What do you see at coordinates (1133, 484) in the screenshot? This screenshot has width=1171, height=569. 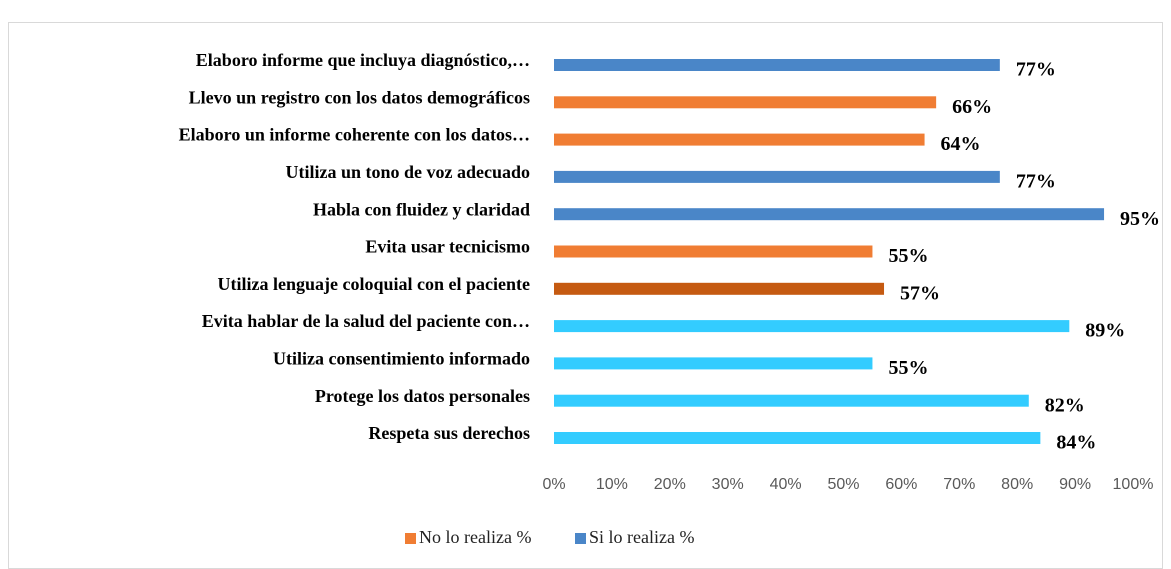 I see `x-tick-label: 100%` at bounding box center [1133, 484].